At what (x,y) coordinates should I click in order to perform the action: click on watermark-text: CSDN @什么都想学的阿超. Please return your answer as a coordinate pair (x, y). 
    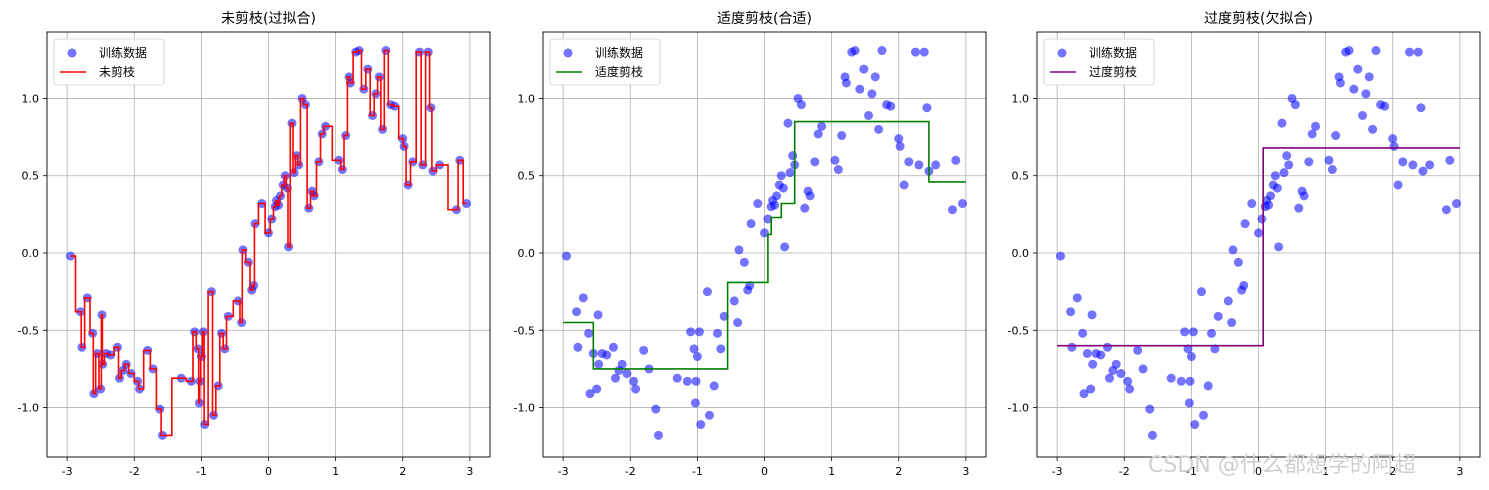
    Looking at the image, I should click on (1282, 465).